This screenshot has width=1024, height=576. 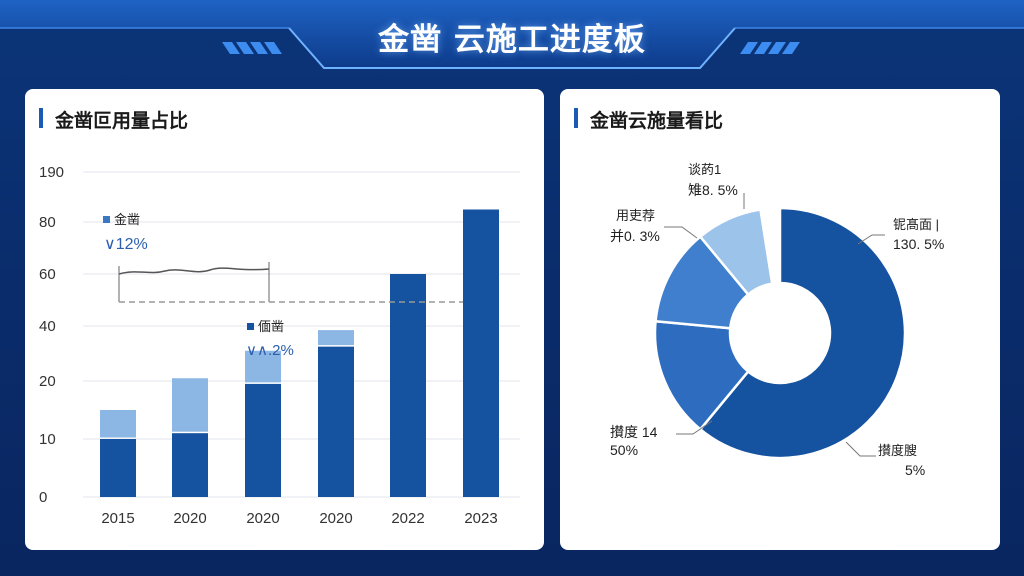 I want to click on slice-value: 130. 5%, so click(x=918, y=244).